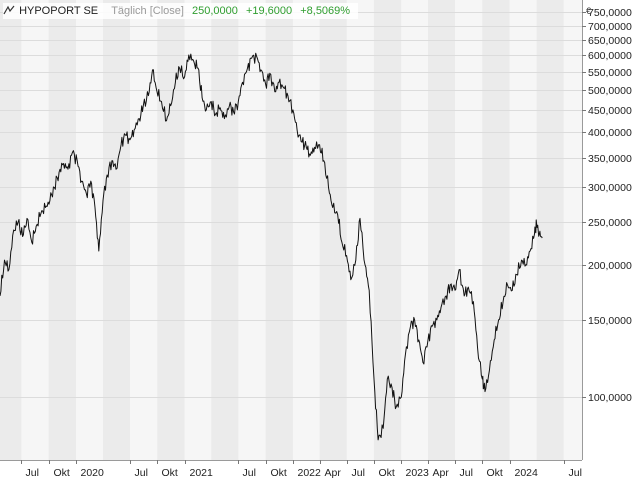 The image size is (640, 485). I want to click on y-tick-label-13: 100,0000, so click(610, 398).